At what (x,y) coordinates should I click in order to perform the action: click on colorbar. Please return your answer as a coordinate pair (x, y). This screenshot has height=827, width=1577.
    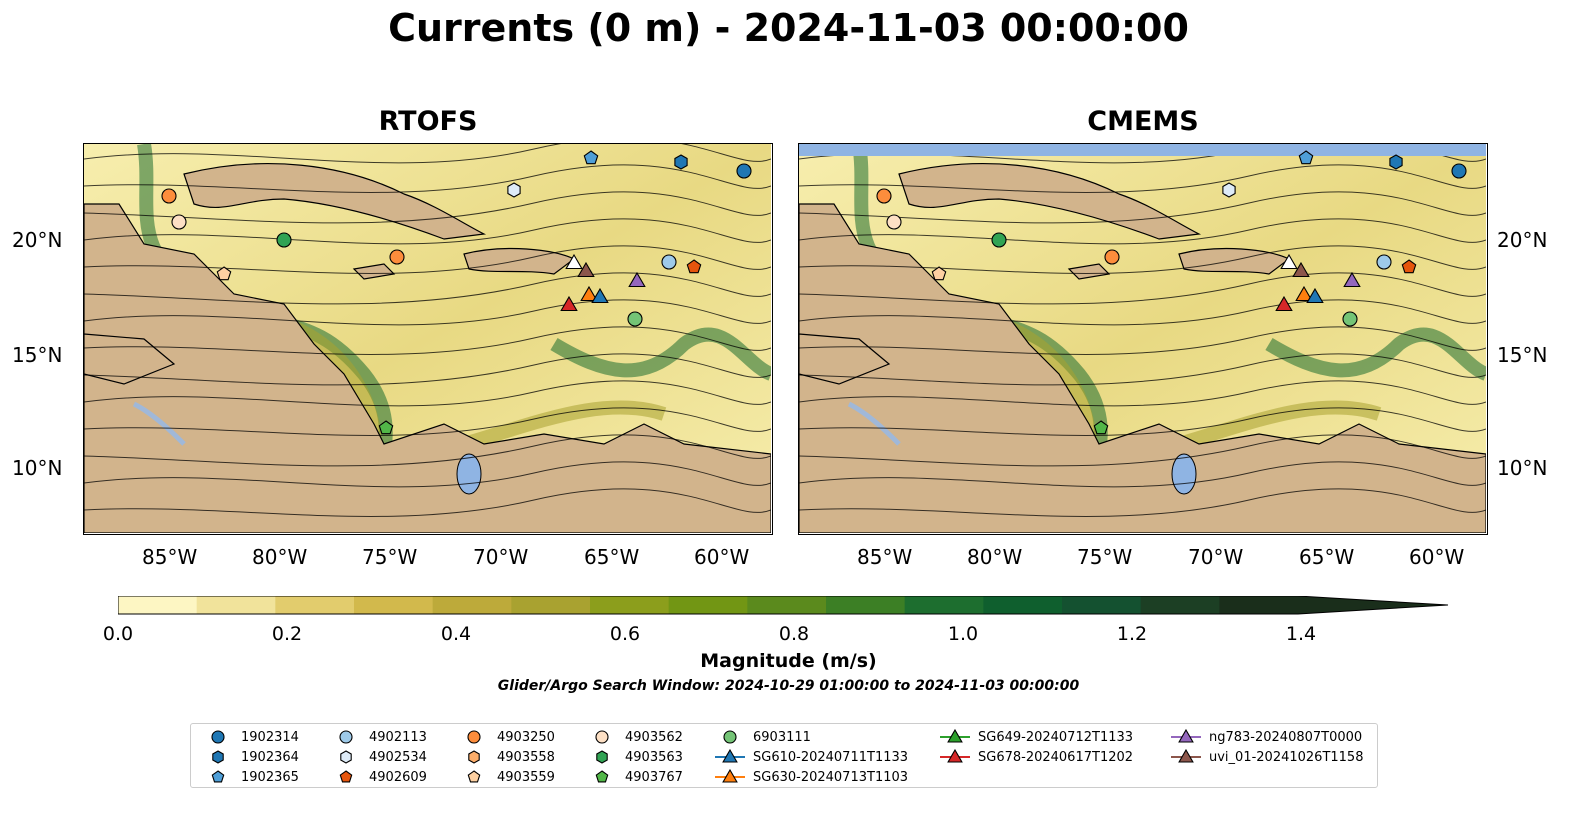
    Looking at the image, I should click on (785, 610).